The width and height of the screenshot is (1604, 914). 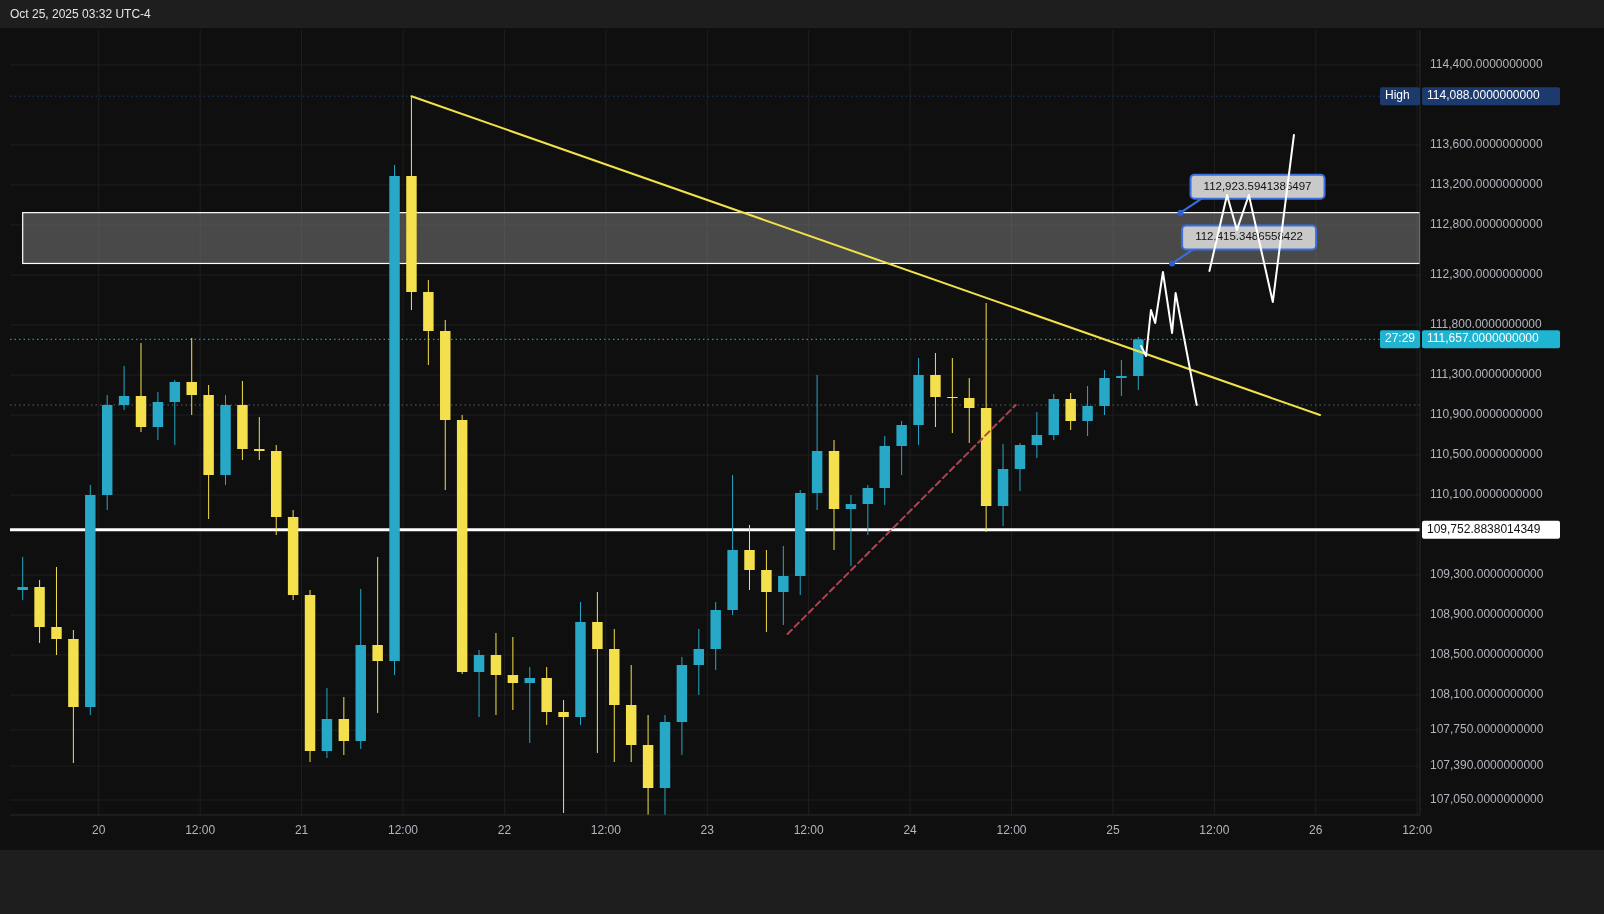 I want to click on y-tick-label: 108,500.0000000000, so click(x=1487, y=654).